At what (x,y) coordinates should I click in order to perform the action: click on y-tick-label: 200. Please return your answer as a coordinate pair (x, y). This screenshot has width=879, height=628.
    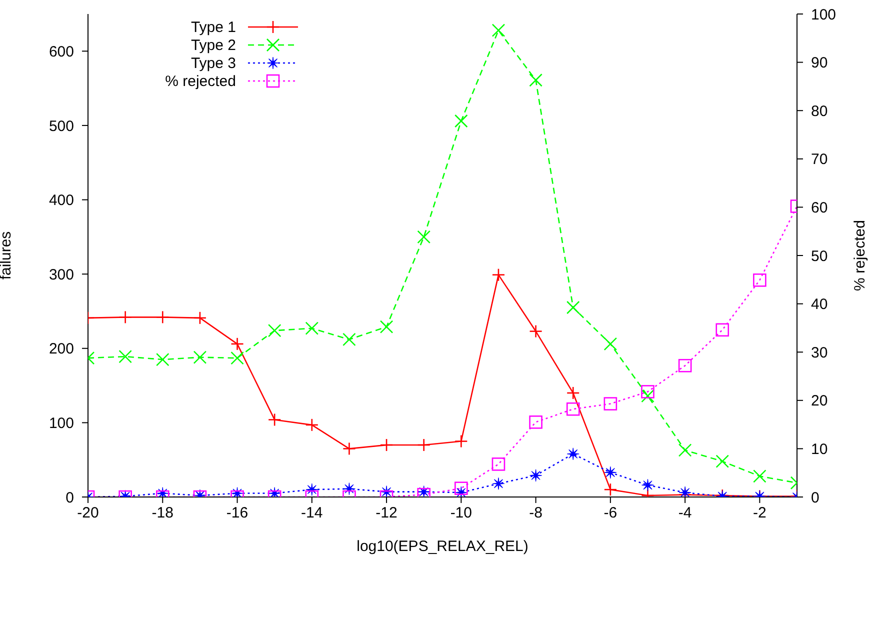
    Looking at the image, I should click on (61, 349).